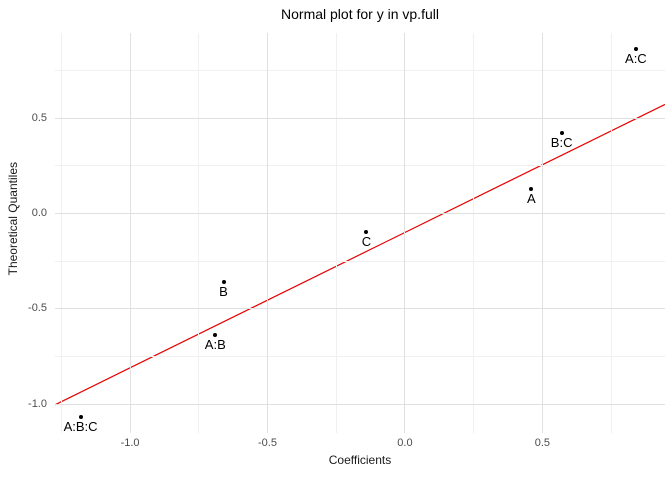 Image resolution: width=672 pixels, height=480 pixels. I want to click on y-tick-label: 0.0, so click(39, 212).